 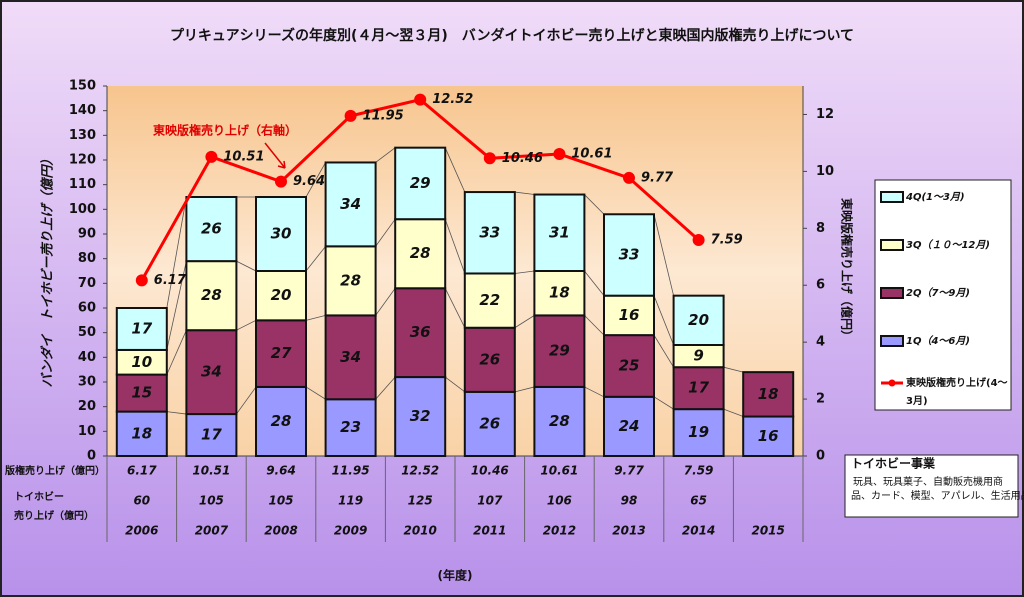 I want to click on value-label: 27, so click(x=281, y=353).